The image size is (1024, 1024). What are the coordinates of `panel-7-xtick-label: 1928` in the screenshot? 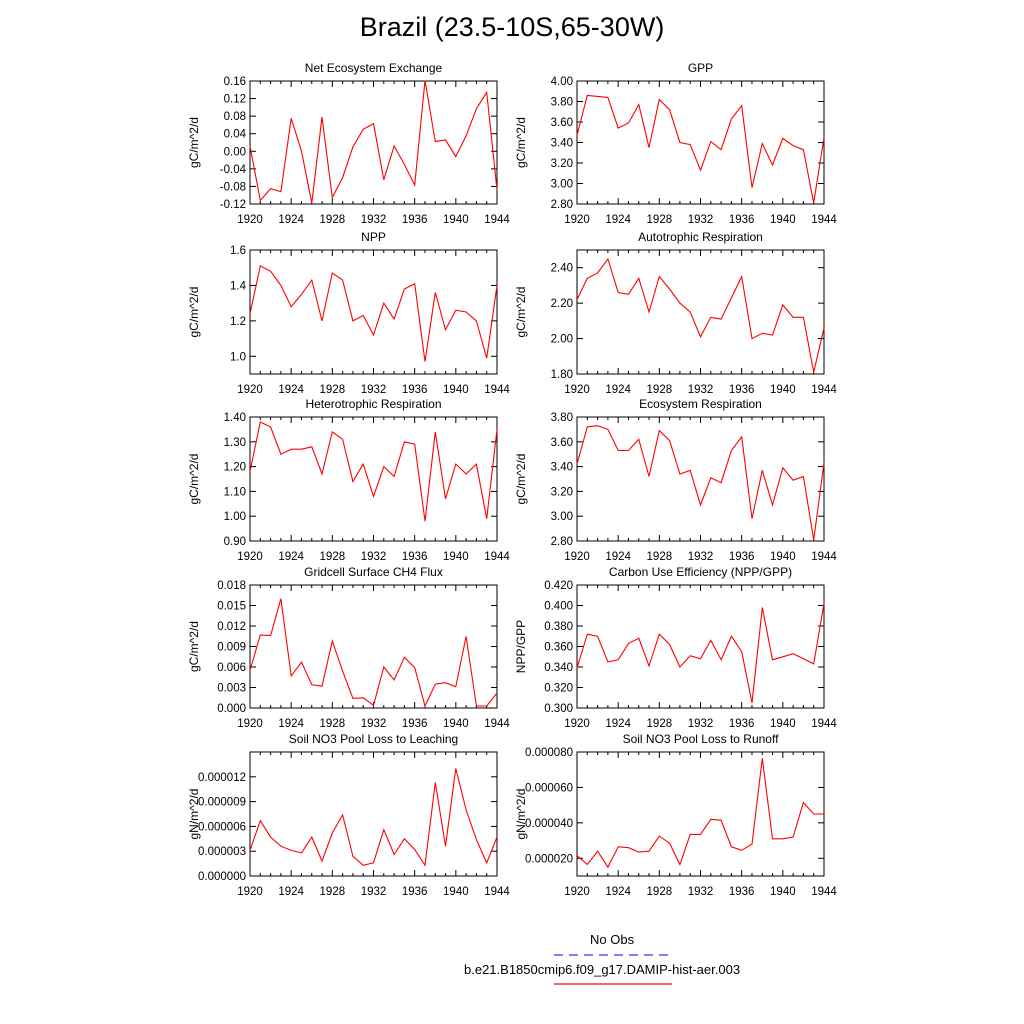 It's located at (333, 724).